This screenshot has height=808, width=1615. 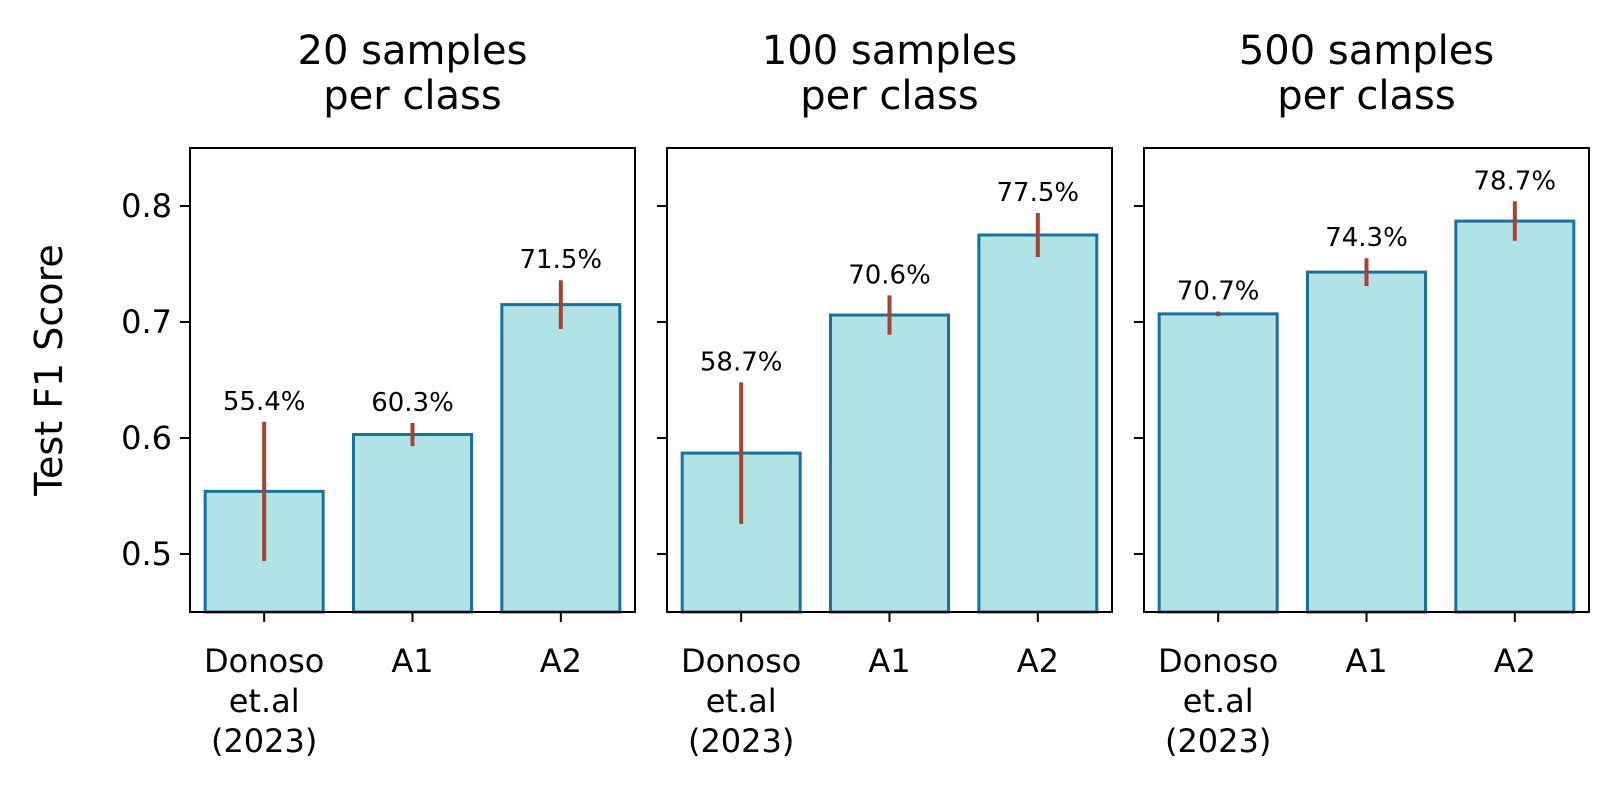 What do you see at coordinates (412, 403) in the screenshot?
I see `data-label: 60.3%` at bounding box center [412, 403].